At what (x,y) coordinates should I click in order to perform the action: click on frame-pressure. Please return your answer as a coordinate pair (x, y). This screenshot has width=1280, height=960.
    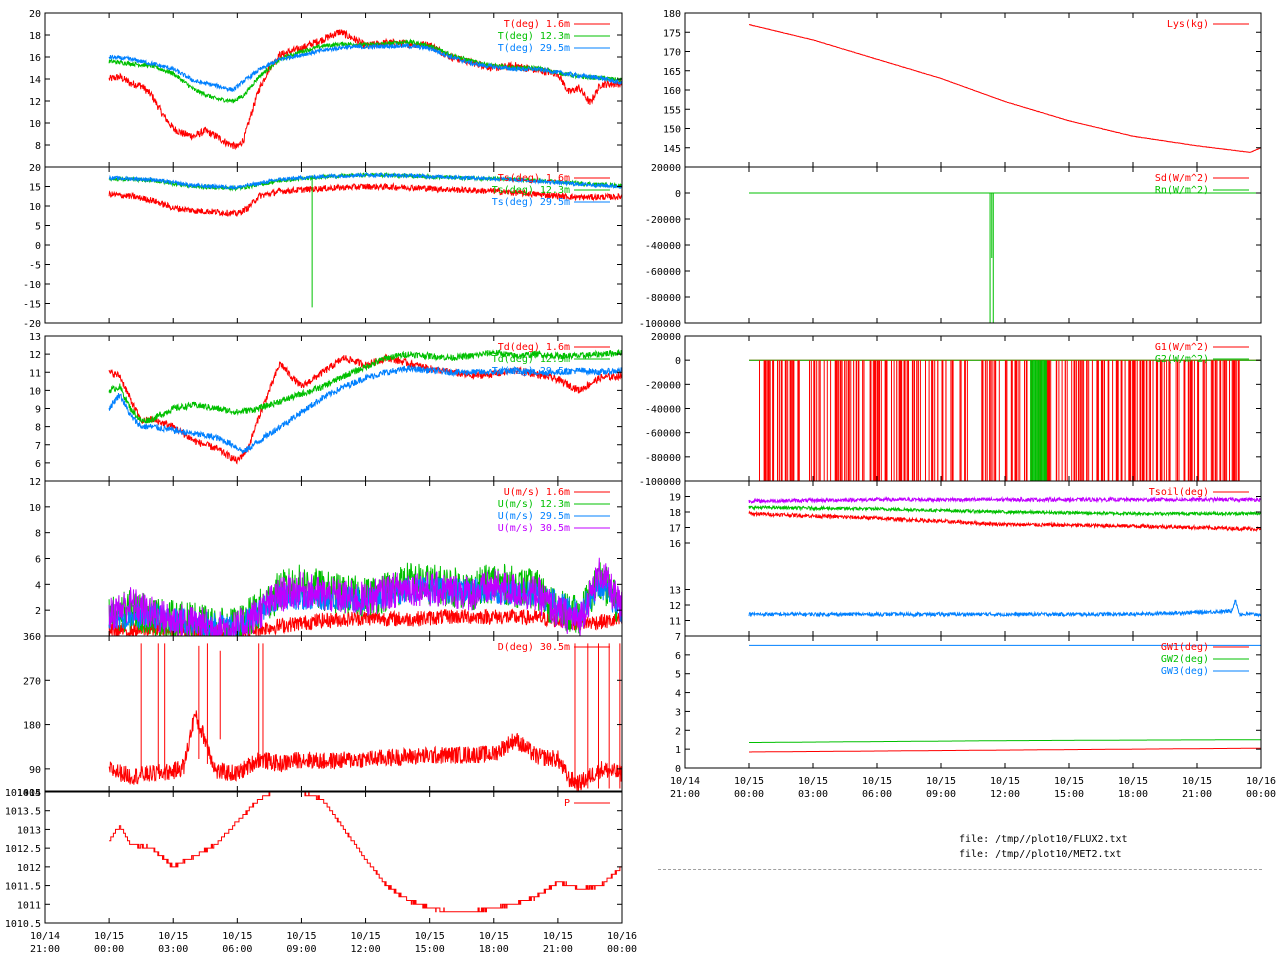
    Looking at the image, I should click on (333, 857).